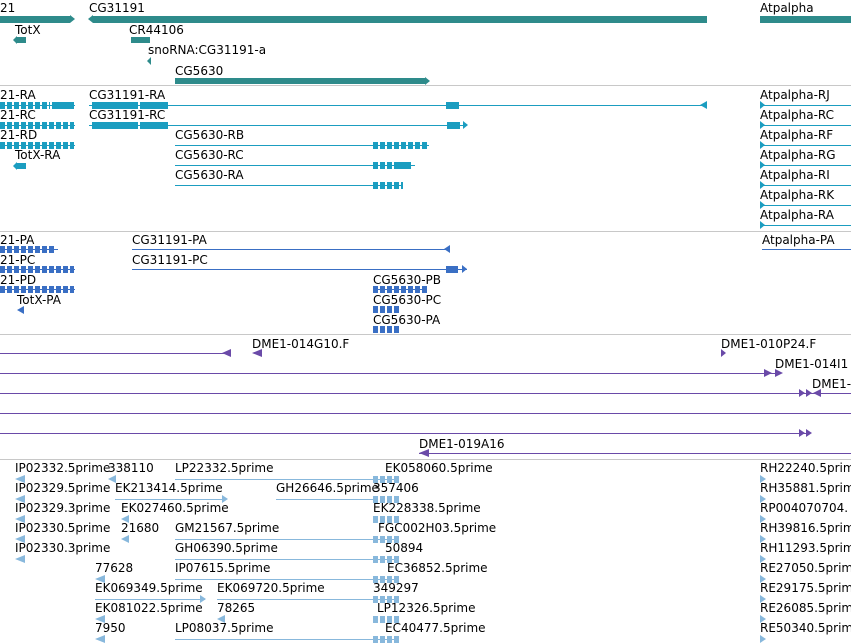 Image resolution: width=851 pixels, height=643 pixels. I want to click on clone-label: DME1-014I1, so click(812, 364).